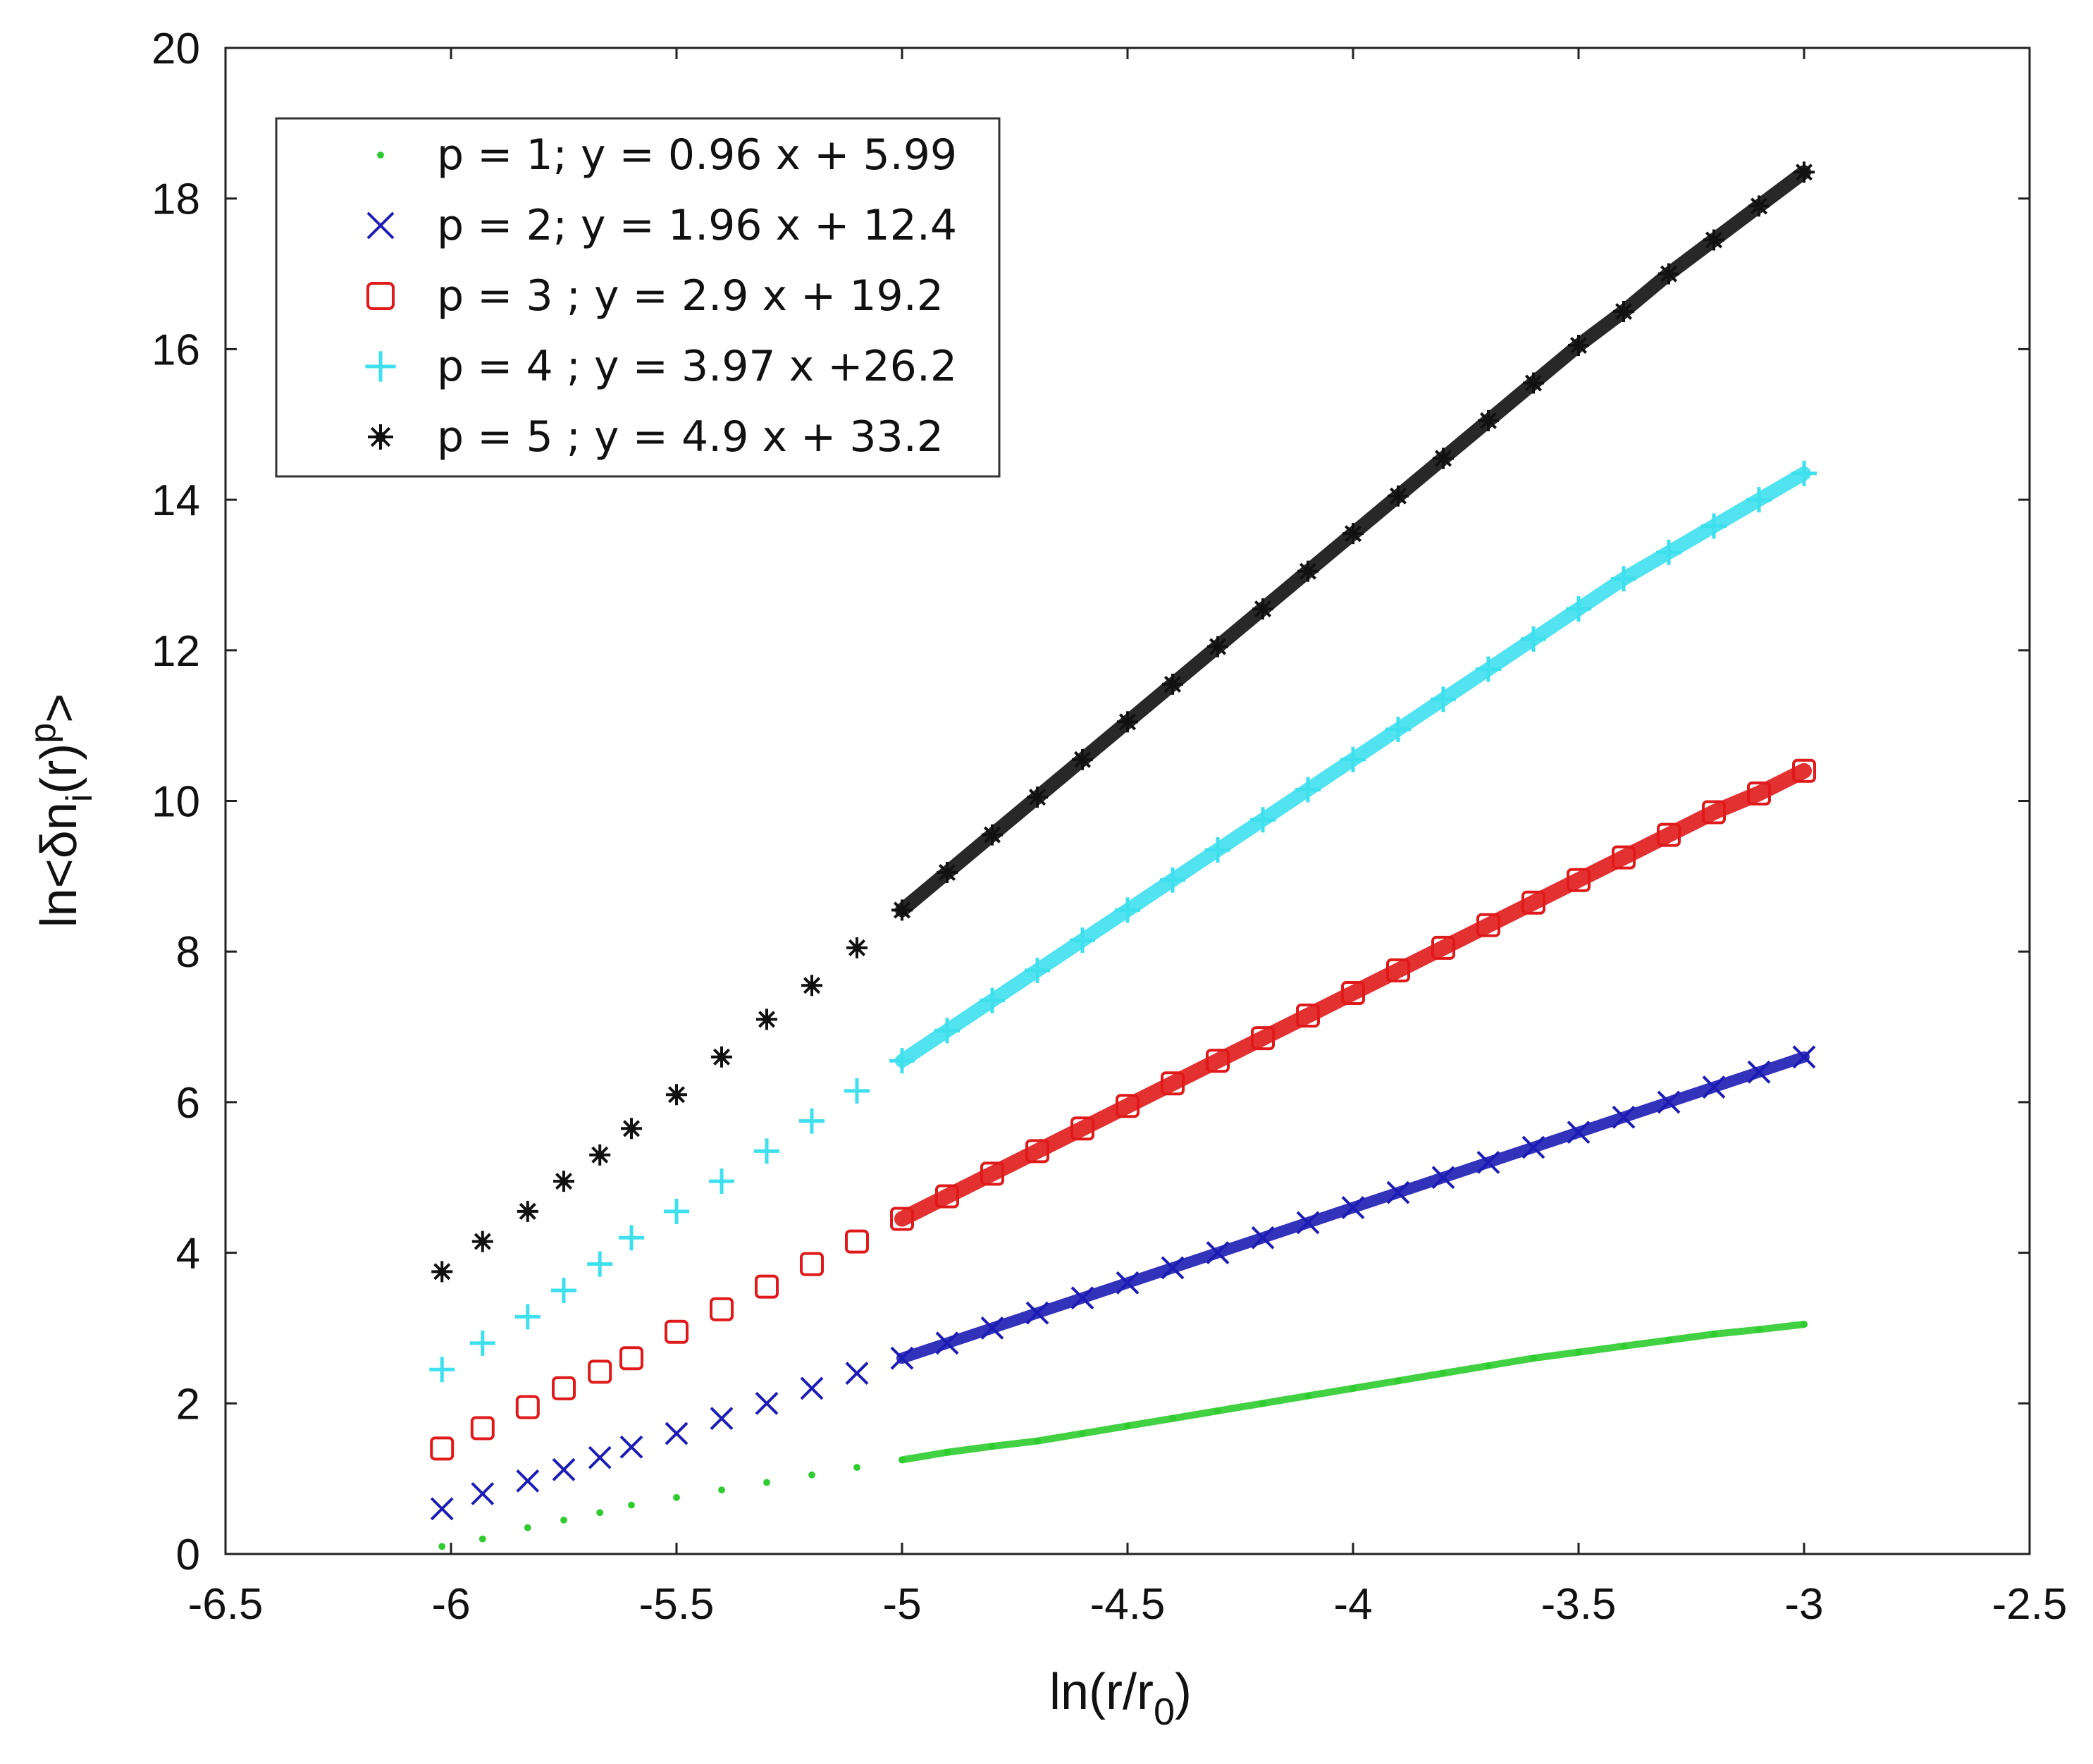  Describe the element at coordinates (188, 1254) in the screenshot. I see `y-tick-label: 4` at that location.